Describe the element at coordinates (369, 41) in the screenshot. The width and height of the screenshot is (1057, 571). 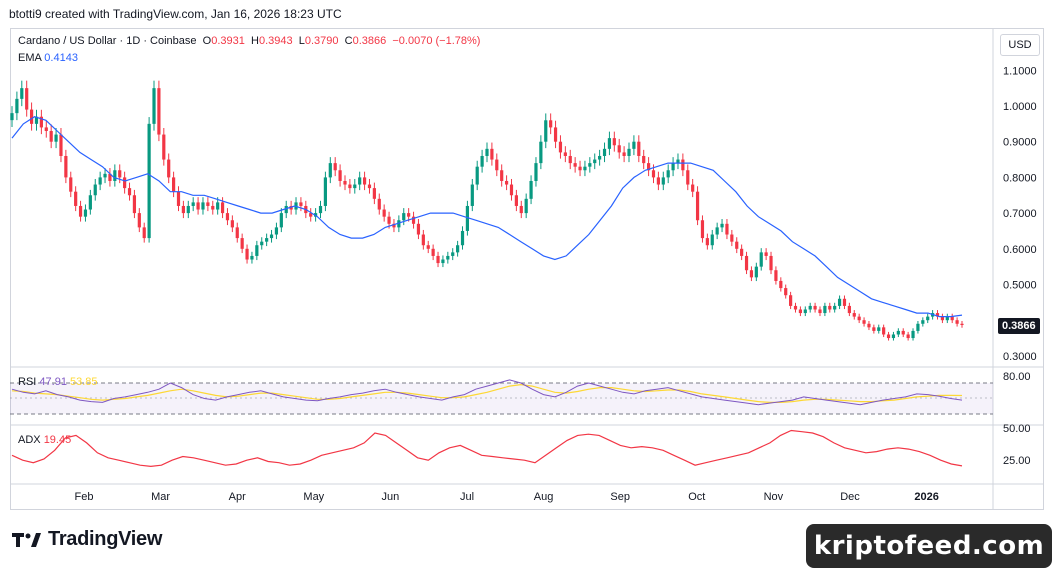
I see `close-value: 0.3866` at that location.